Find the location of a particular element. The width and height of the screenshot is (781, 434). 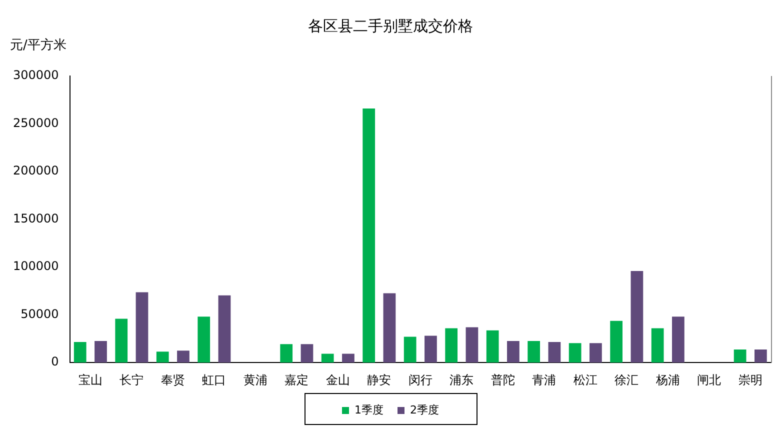

x-tick-label: 浦东 is located at coordinates (462, 379).